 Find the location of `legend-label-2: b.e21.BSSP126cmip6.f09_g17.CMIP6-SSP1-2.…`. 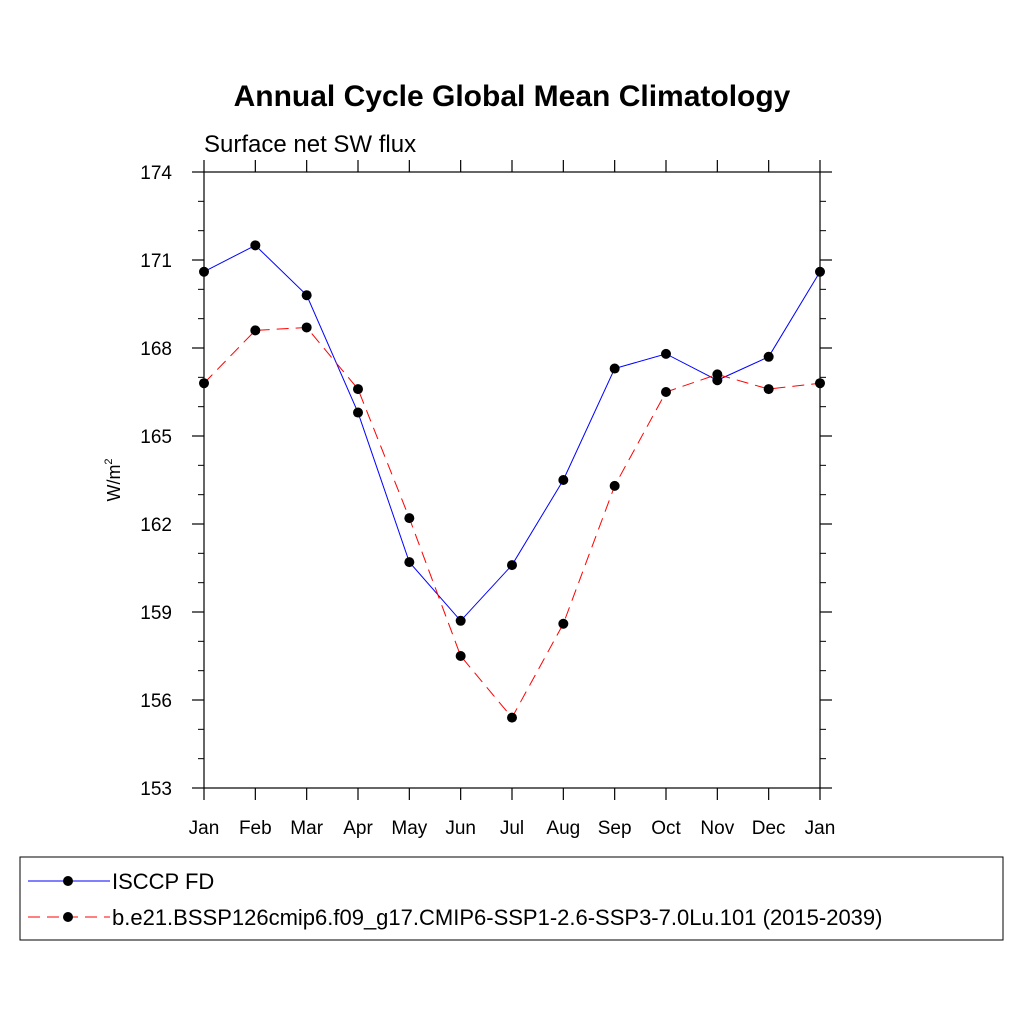

legend-label-2: b.e21.BSSP126cmip6.f09_g17.CMIP6-SSP1-2.… is located at coordinates (497, 917).